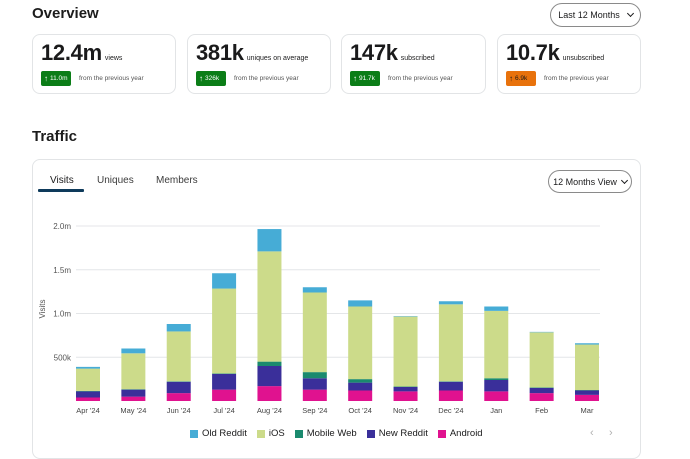  Describe the element at coordinates (405, 410) in the screenshot. I see `x-tick-label: Nov '24` at that location.